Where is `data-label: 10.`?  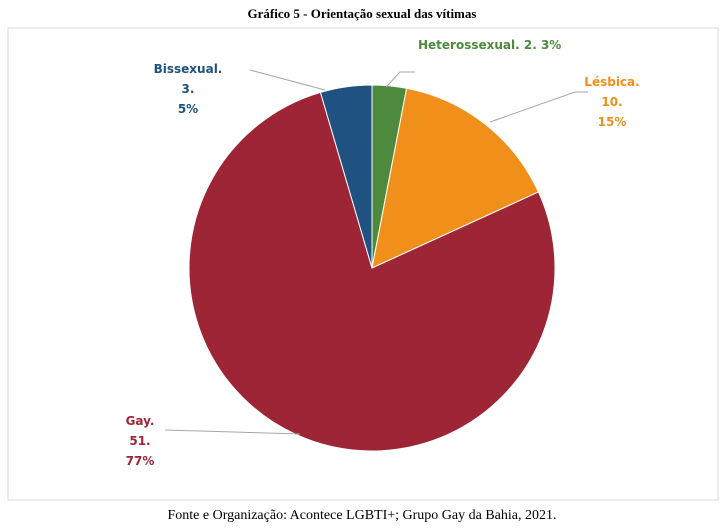 data-label: 10. is located at coordinates (611, 102).